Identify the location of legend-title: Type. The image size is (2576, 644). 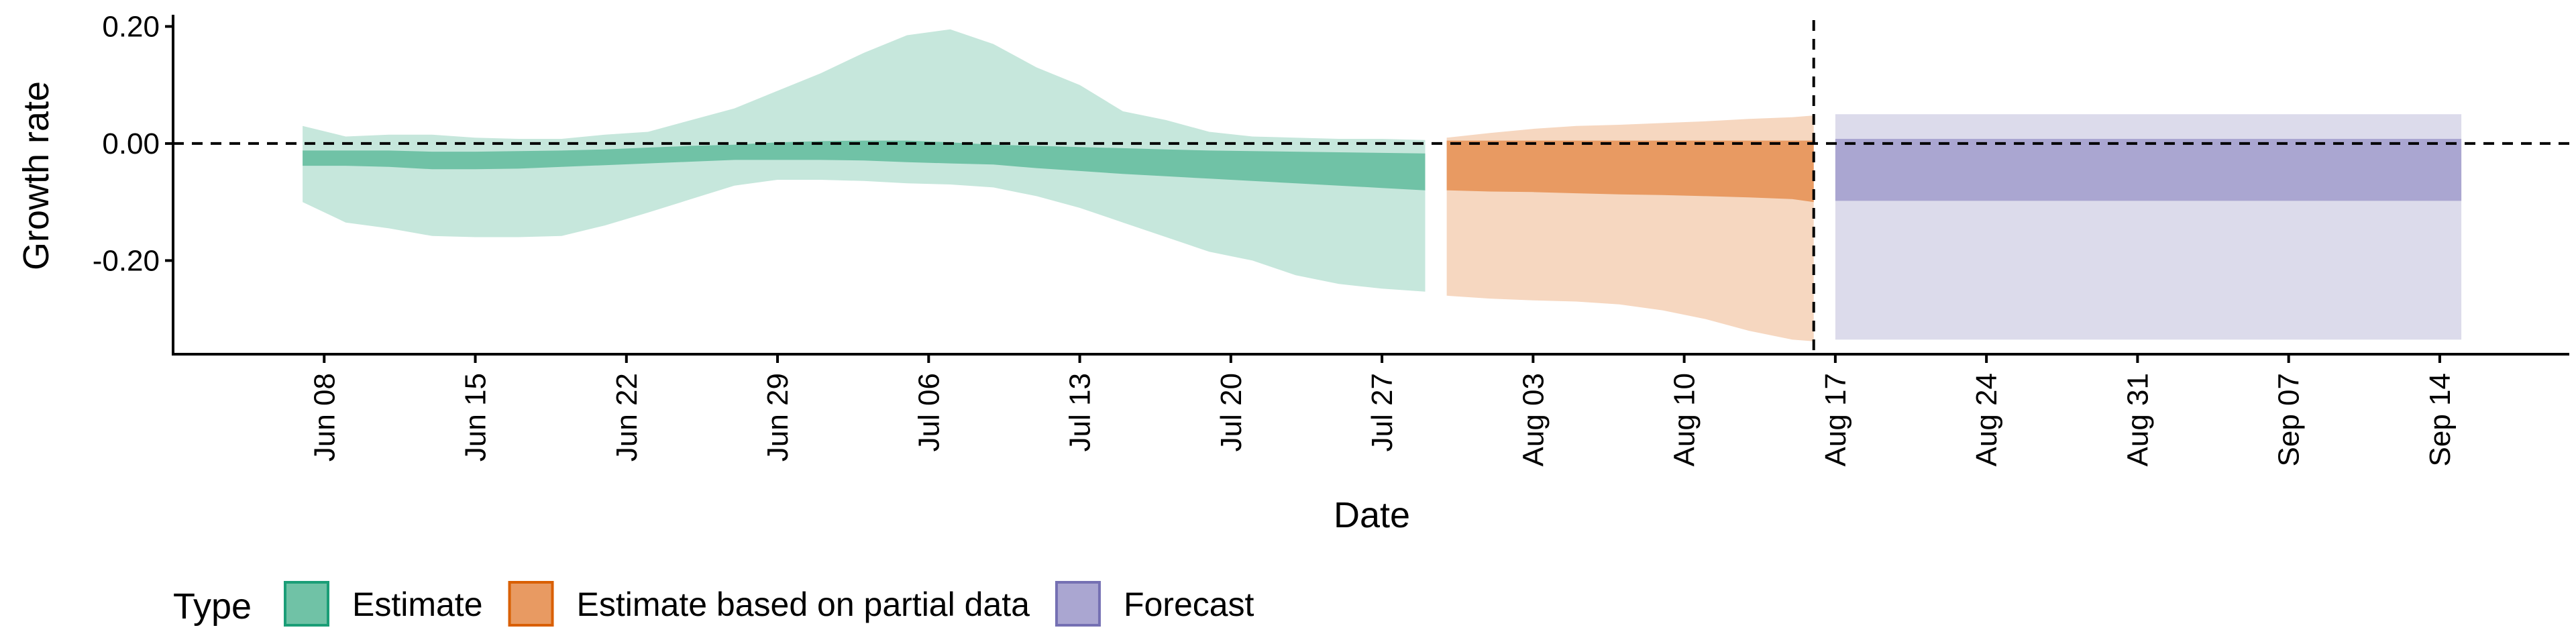
(212, 606).